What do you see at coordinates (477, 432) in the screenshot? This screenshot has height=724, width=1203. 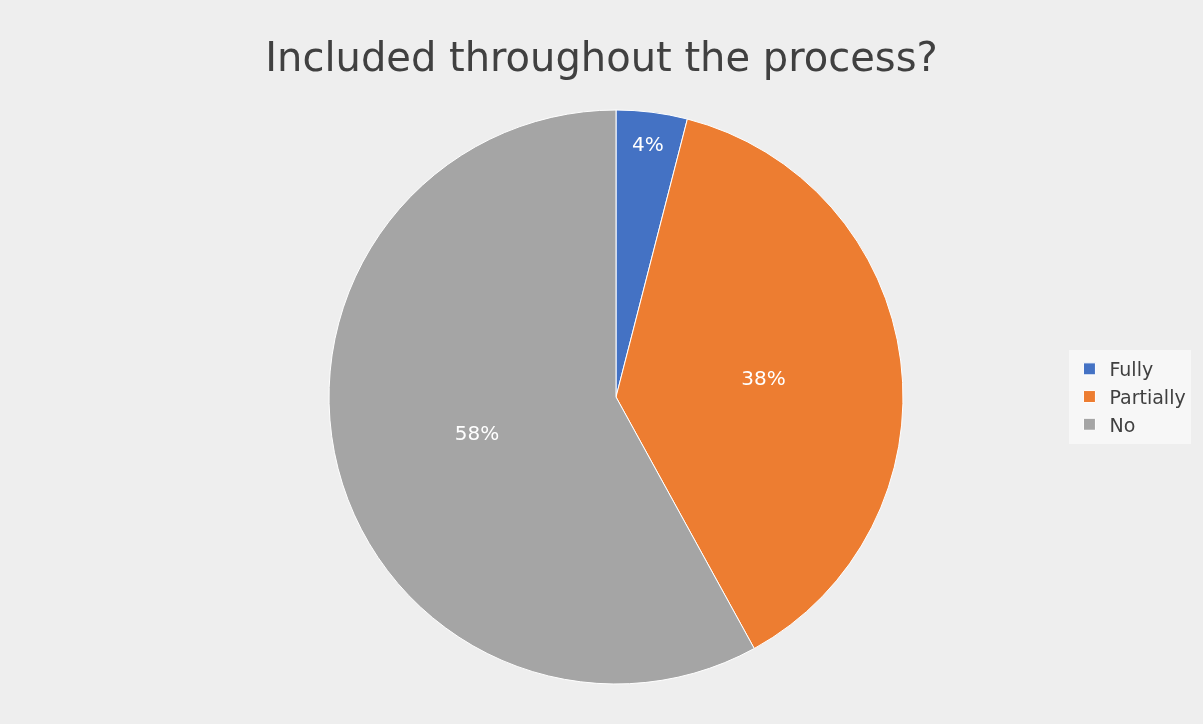 I see `data-label: 58%` at bounding box center [477, 432].